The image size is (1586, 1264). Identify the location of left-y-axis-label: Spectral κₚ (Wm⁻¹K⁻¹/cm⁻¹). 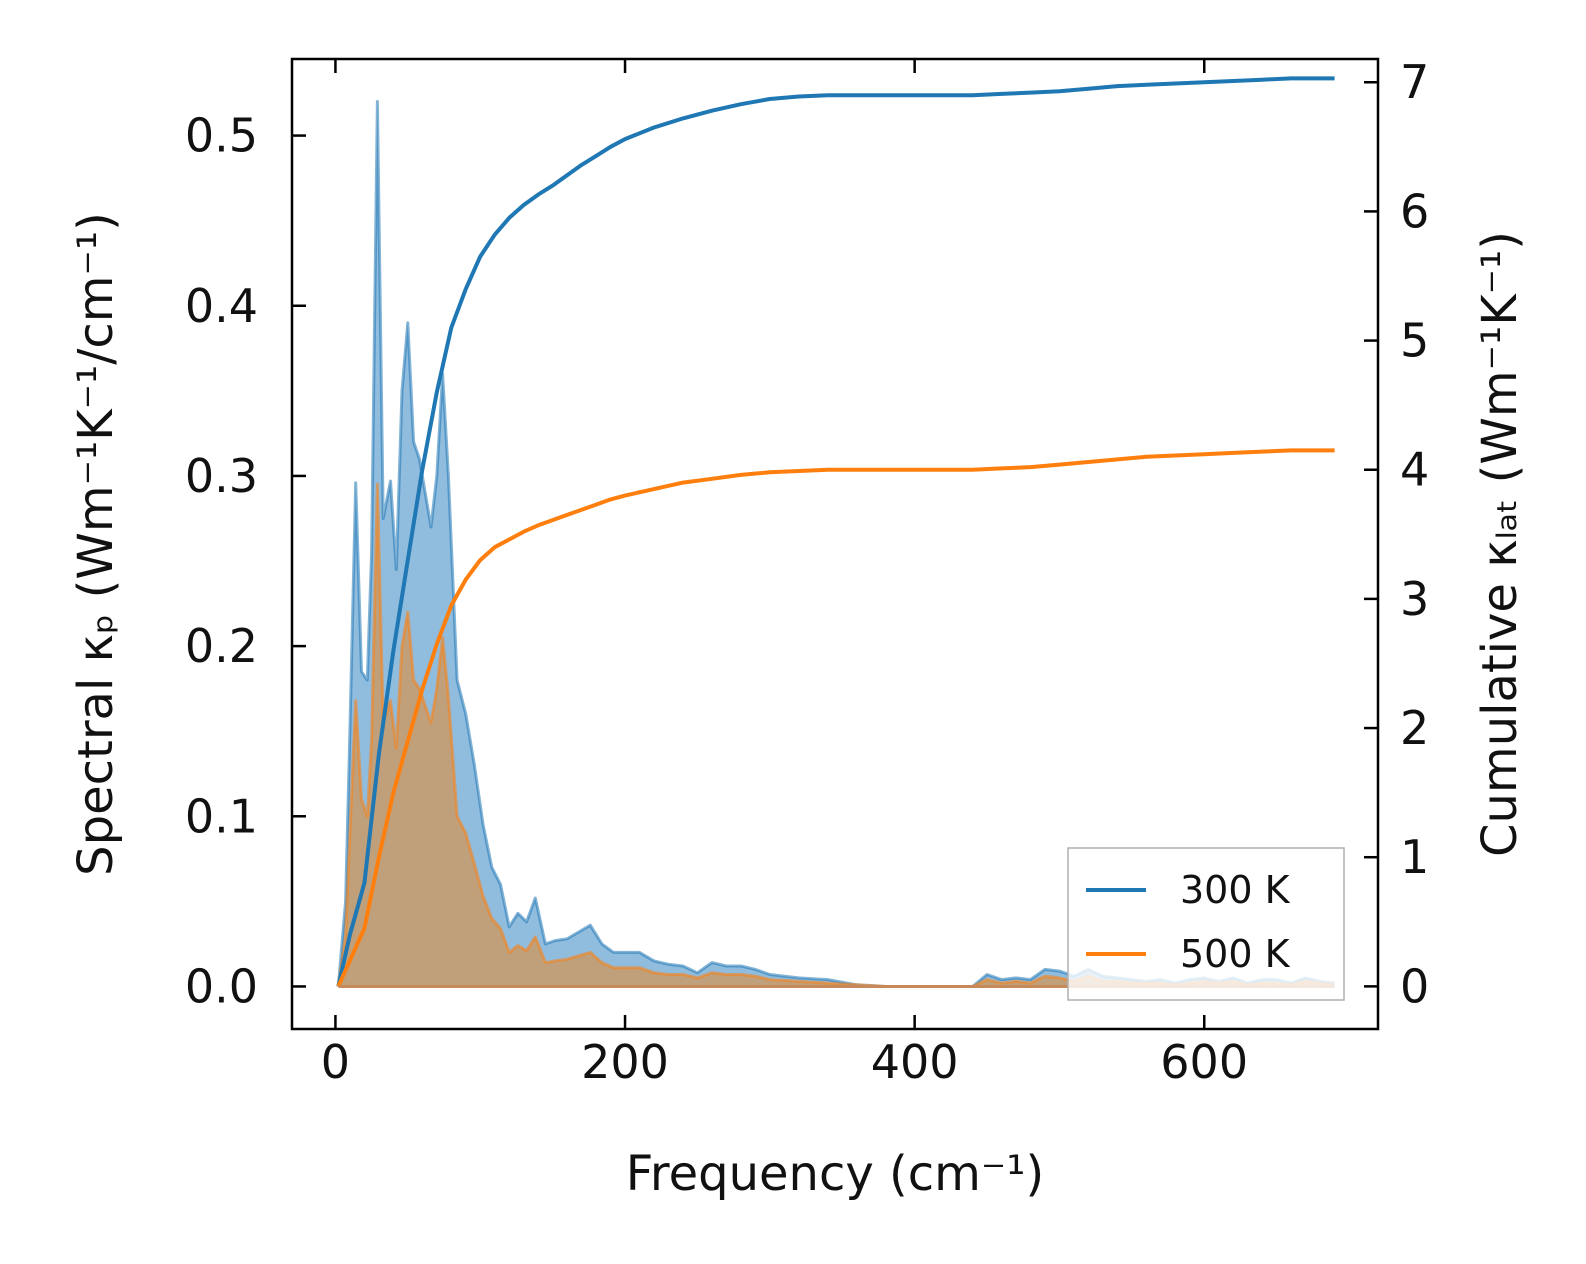
(96, 544).